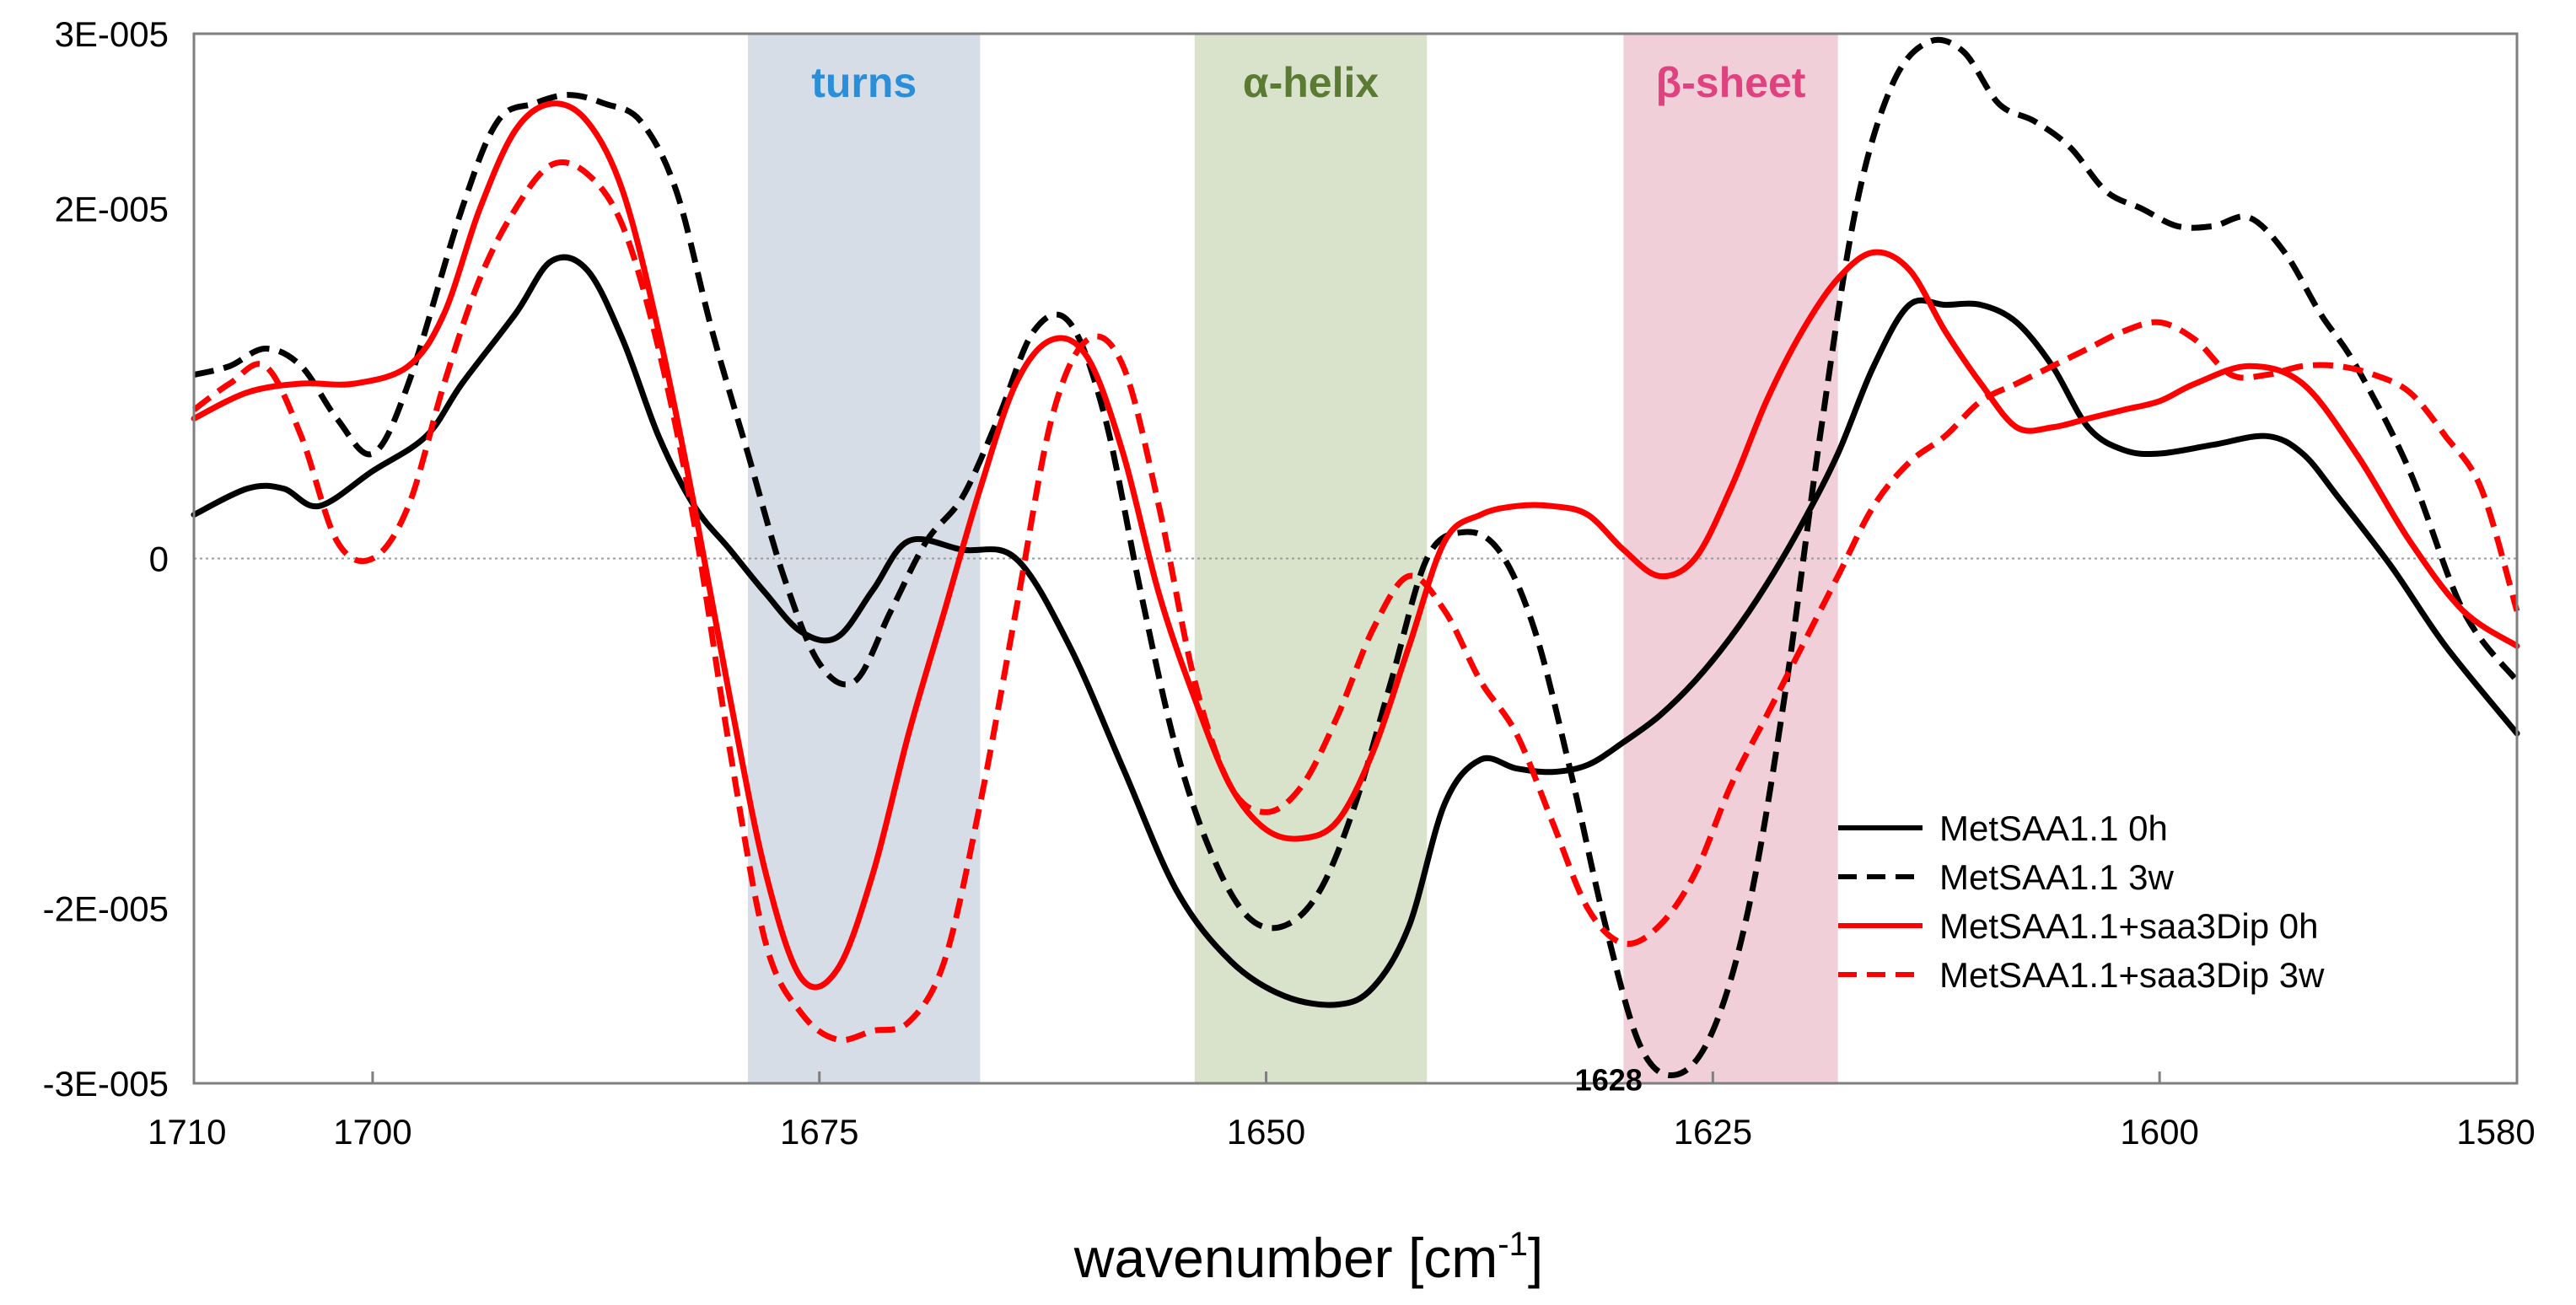  What do you see at coordinates (187, 1132) in the screenshot?
I see `x-tick-label-0: 1710` at bounding box center [187, 1132].